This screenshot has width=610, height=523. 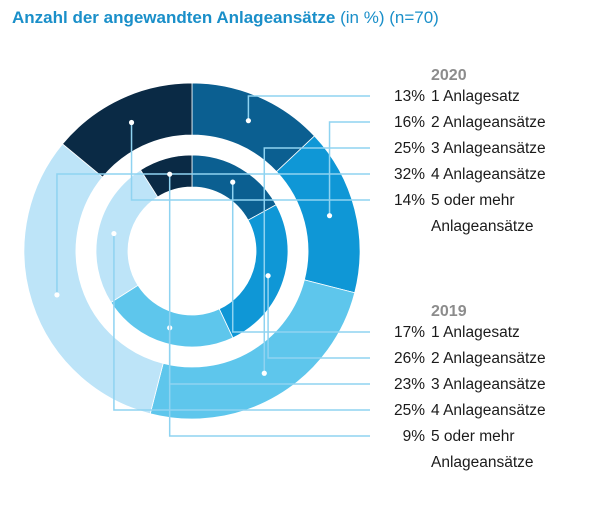 I want to click on legend-label-2019-5: 5 oder mehr, so click(x=473, y=436).